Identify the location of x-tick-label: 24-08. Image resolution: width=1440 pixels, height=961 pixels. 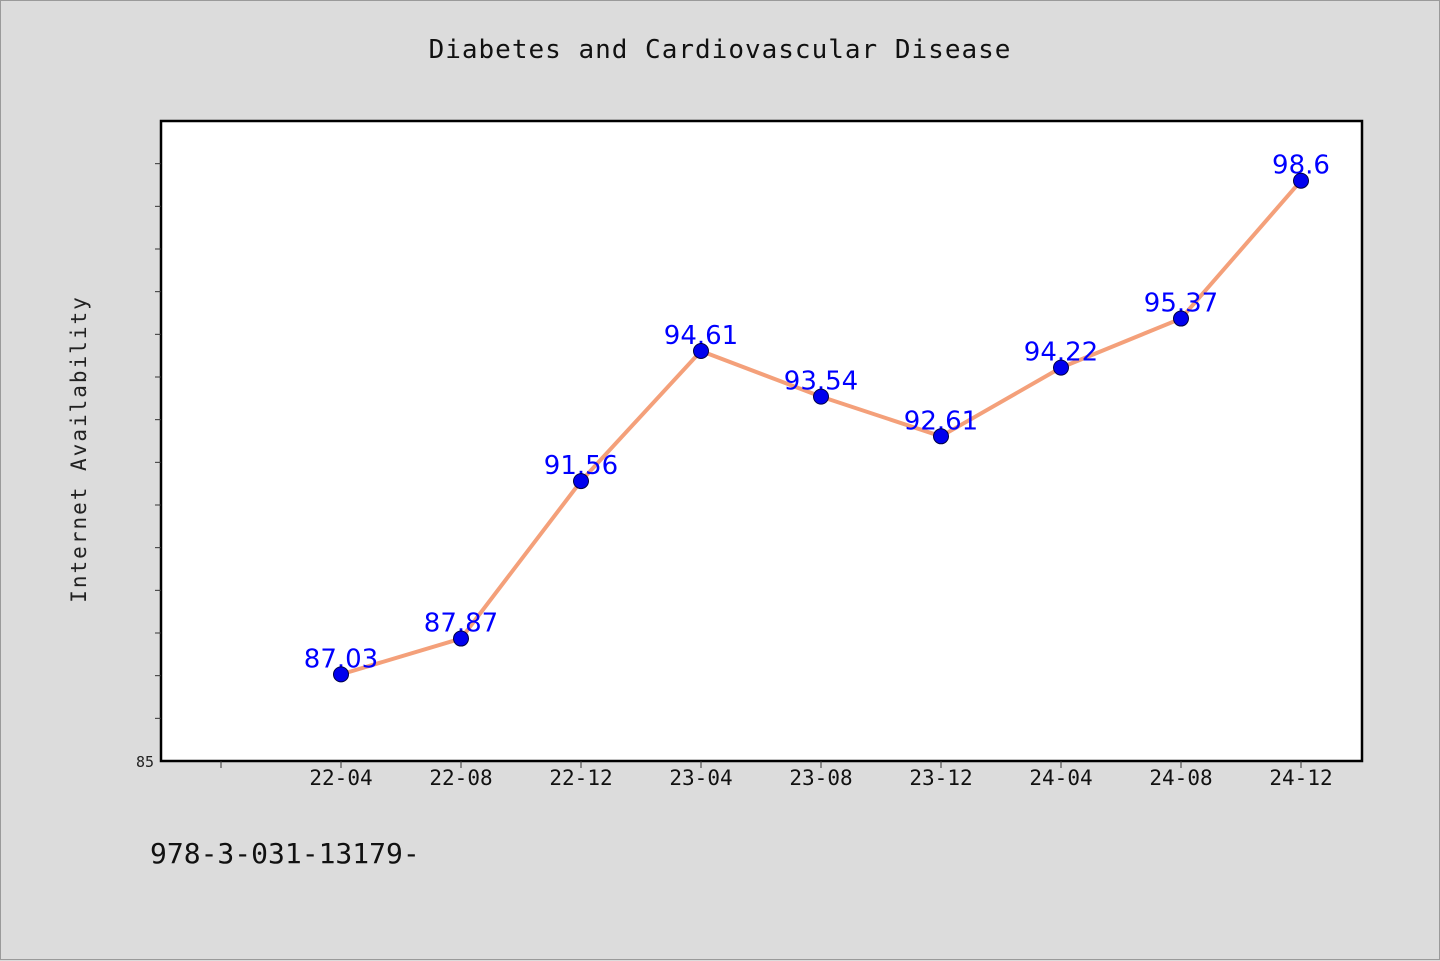
(1180, 778).